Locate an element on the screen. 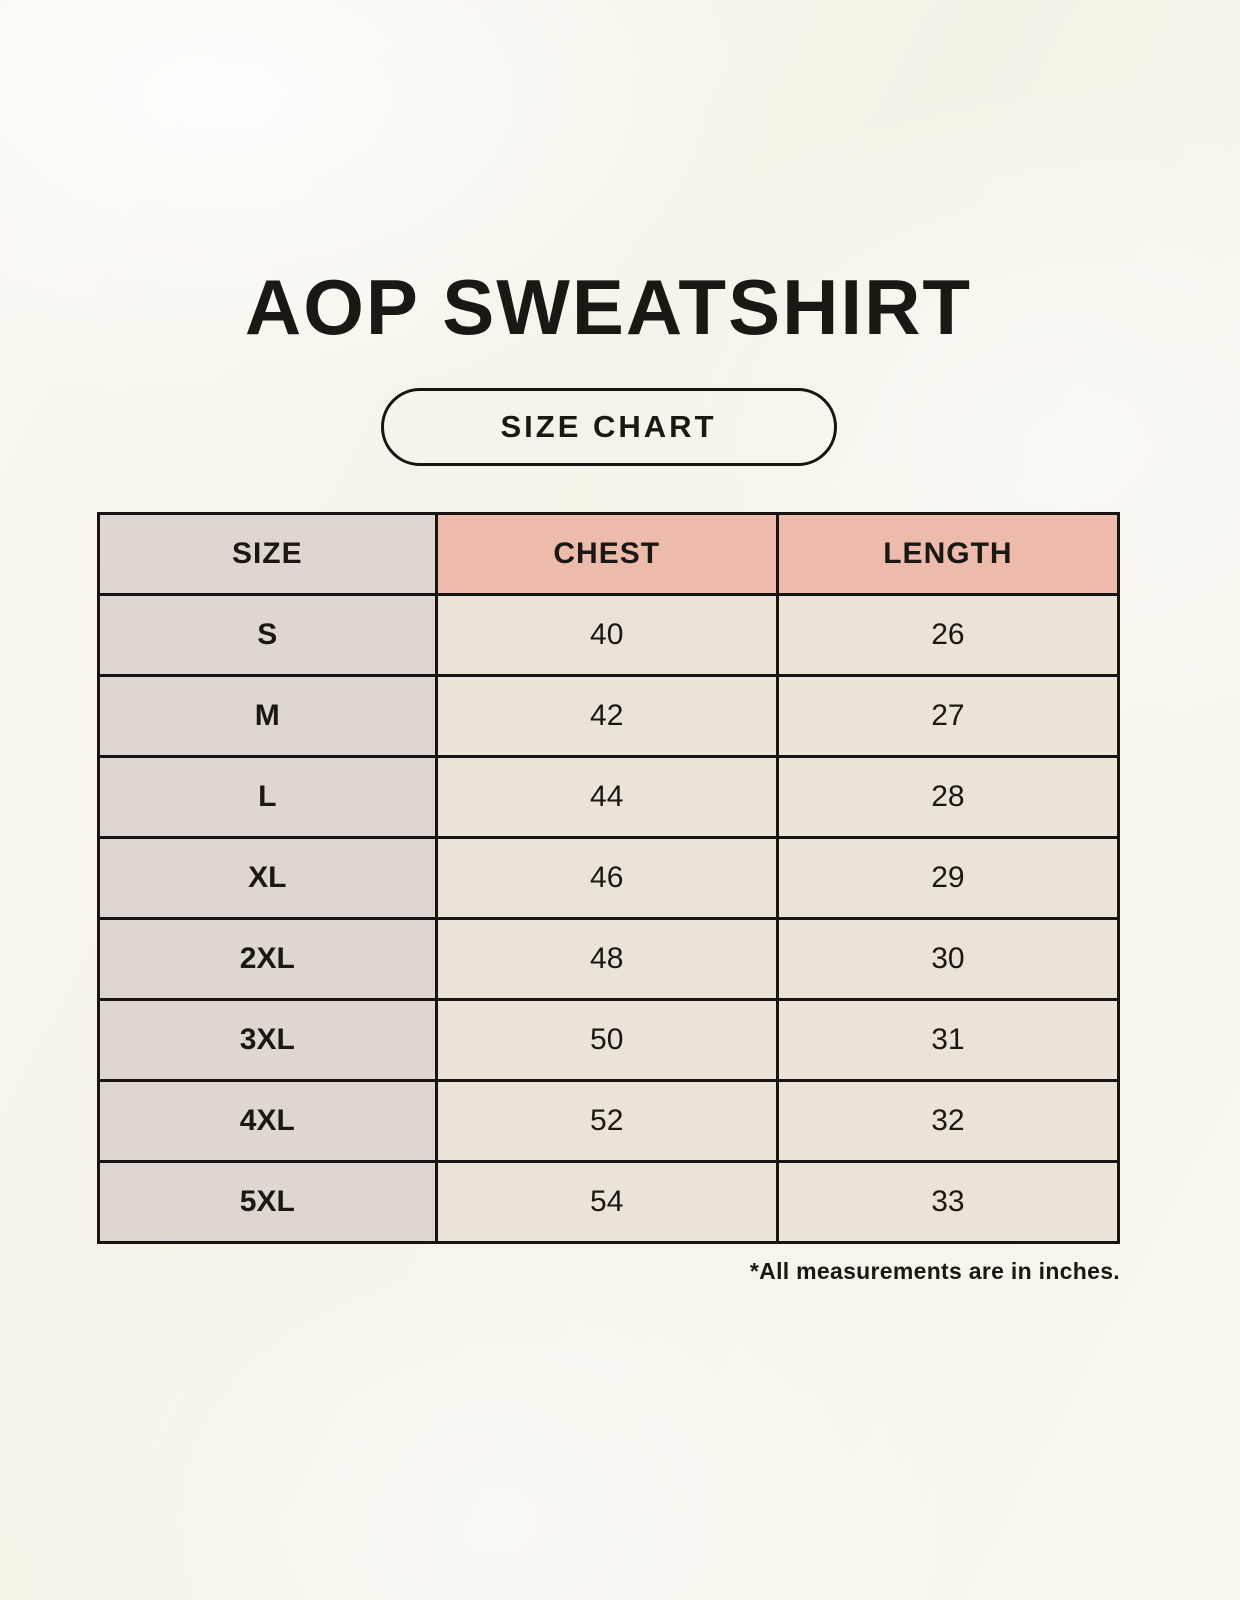  table-row: 4XL 52 32 is located at coordinates (609, 1121).